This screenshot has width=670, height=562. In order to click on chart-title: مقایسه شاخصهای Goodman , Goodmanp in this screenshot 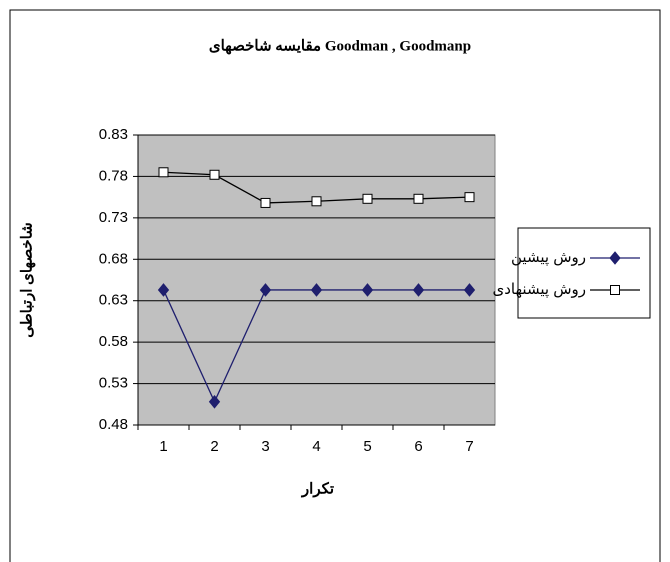, I will do `click(340, 46)`.